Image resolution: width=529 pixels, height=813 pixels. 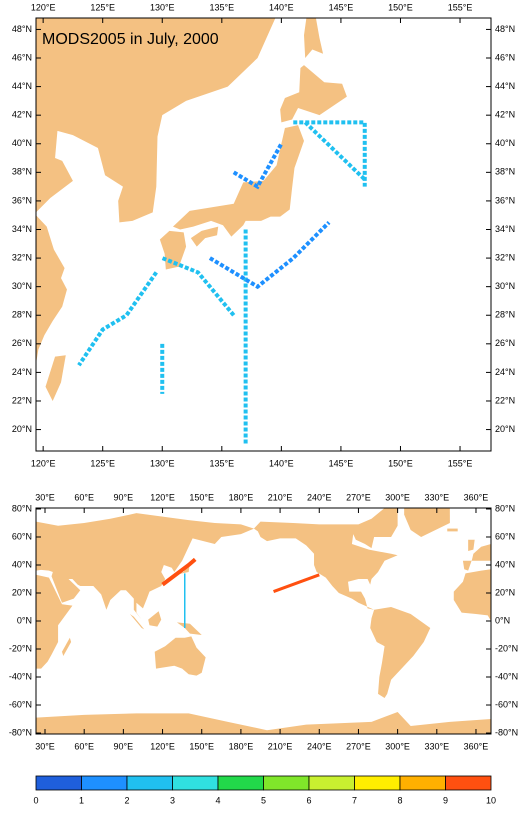 What do you see at coordinates (81, 800) in the screenshot?
I see `colorbar-label: 1` at bounding box center [81, 800].